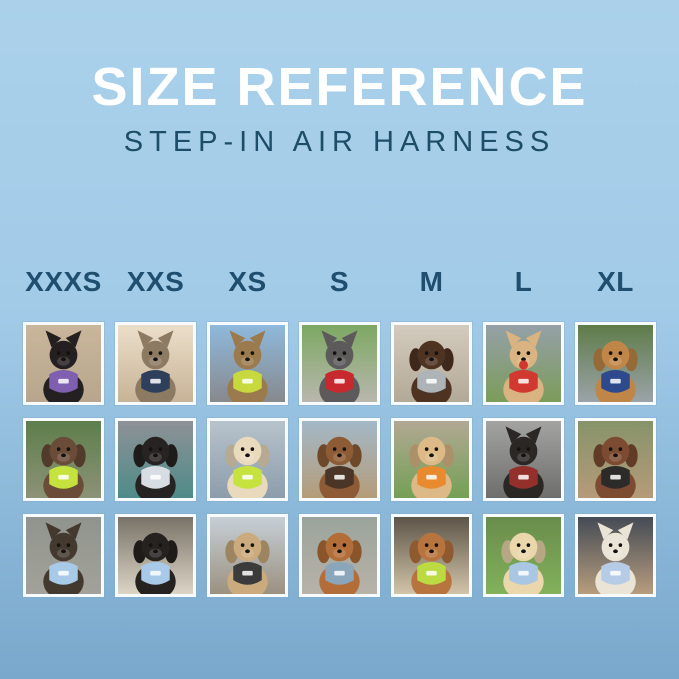 This screenshot has width=679, height=679. I want to click on photo-cell-l-row3, so click(523, 555).